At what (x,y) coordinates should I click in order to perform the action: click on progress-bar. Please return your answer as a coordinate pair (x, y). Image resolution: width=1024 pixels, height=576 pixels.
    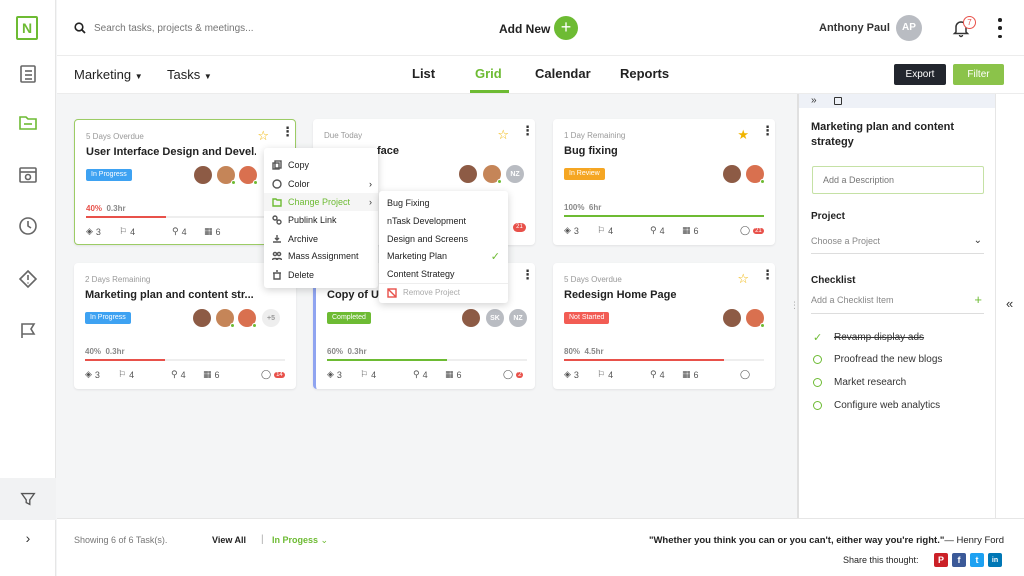
    Looking at the image, I should click on (185, 360).